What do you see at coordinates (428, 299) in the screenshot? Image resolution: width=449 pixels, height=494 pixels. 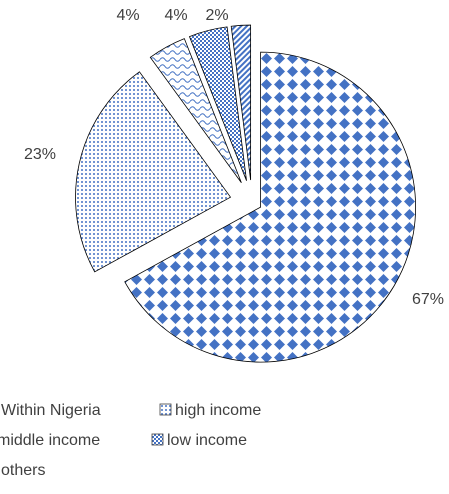 I see `data-label: 67%` at bounding box center [428, 299].